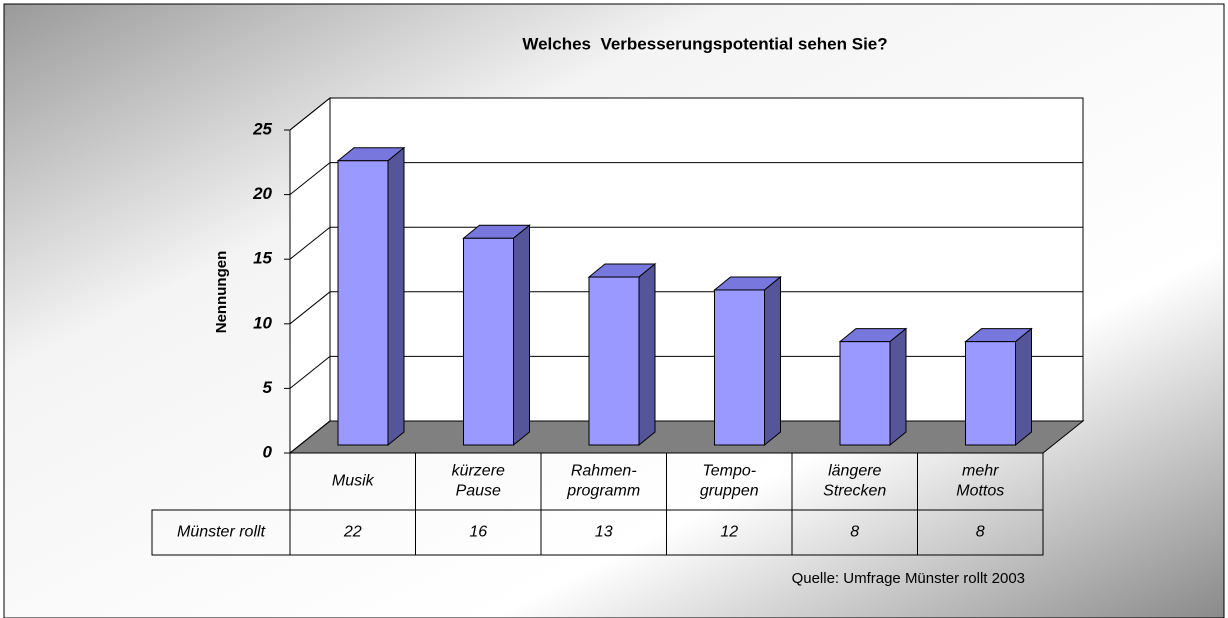  I want to click on table-value: 16, so click(478, 532).